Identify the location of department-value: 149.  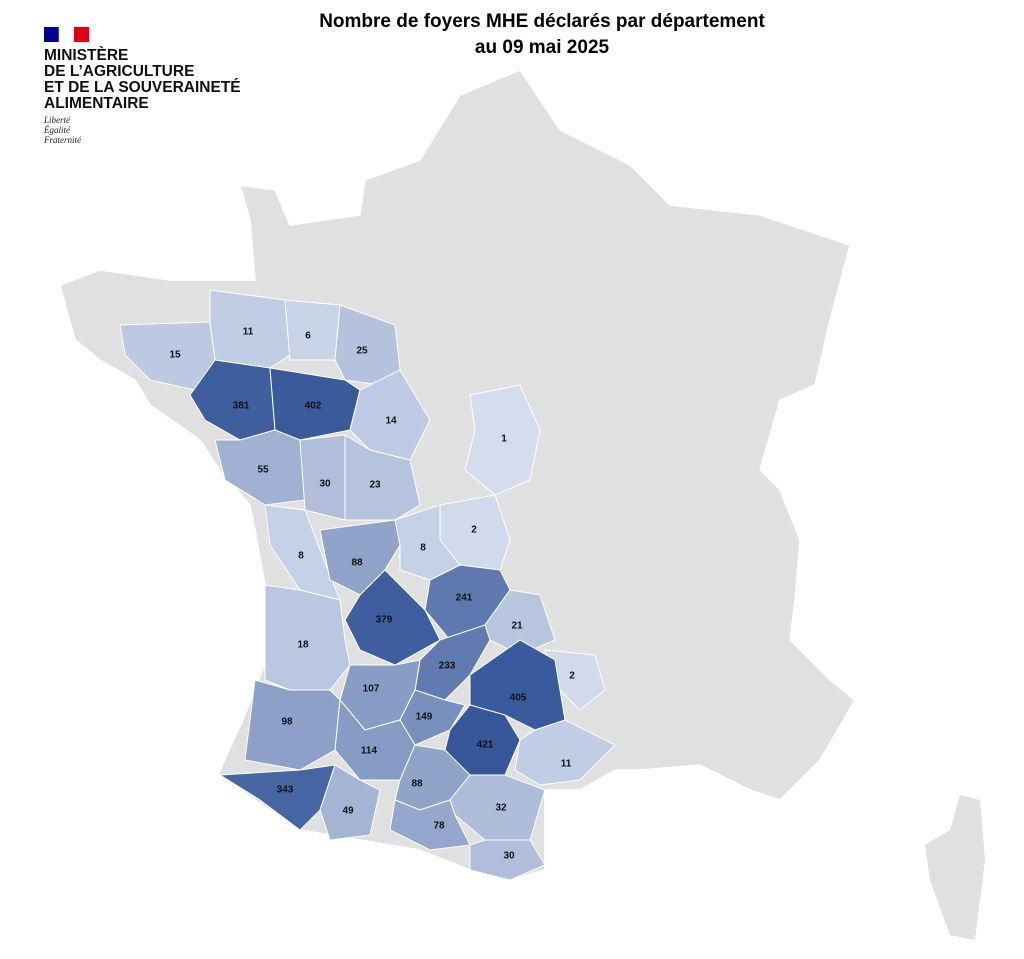
(424, 717).